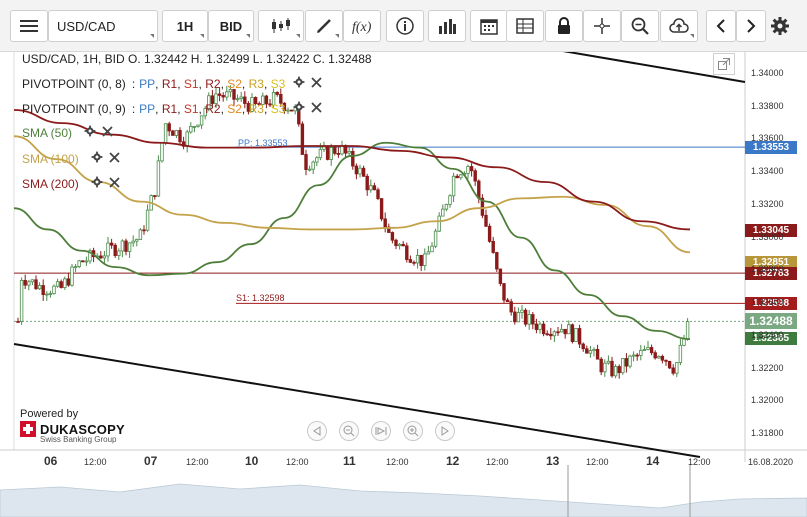 The height and width of the screenshot is (517, 807). What do you see at coordinates (151, 461) in the screenshot?
I see `x-day-label: 07` at bounding box center [151, 461].